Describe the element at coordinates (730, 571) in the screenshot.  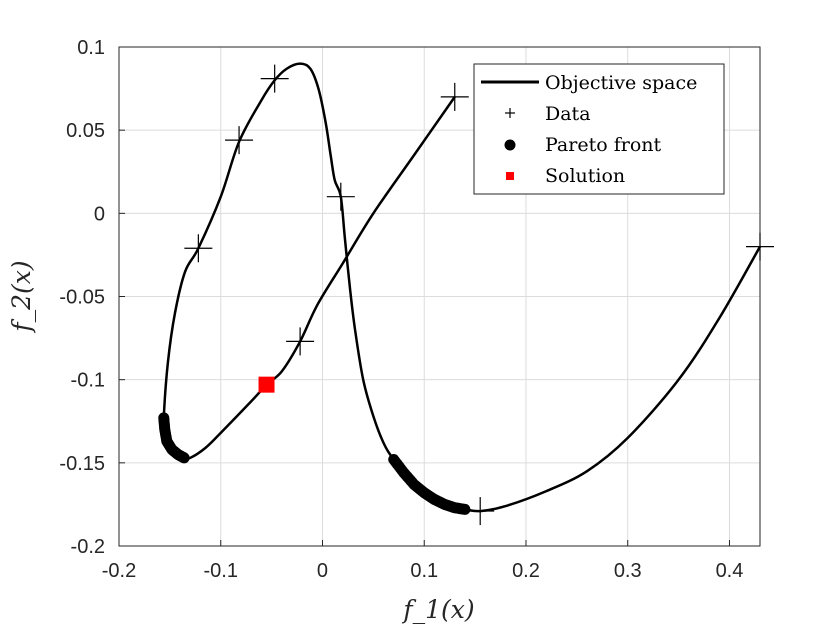
I see `x-tick-label: 0.4` at that location.